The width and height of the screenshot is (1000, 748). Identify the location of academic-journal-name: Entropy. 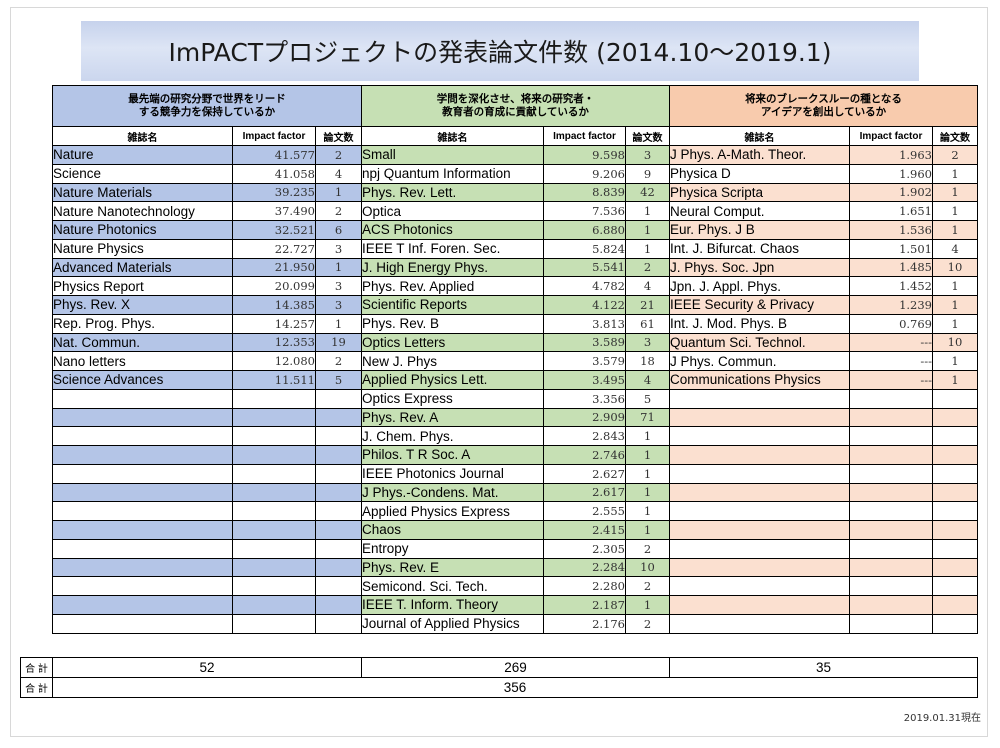
(452, 548).